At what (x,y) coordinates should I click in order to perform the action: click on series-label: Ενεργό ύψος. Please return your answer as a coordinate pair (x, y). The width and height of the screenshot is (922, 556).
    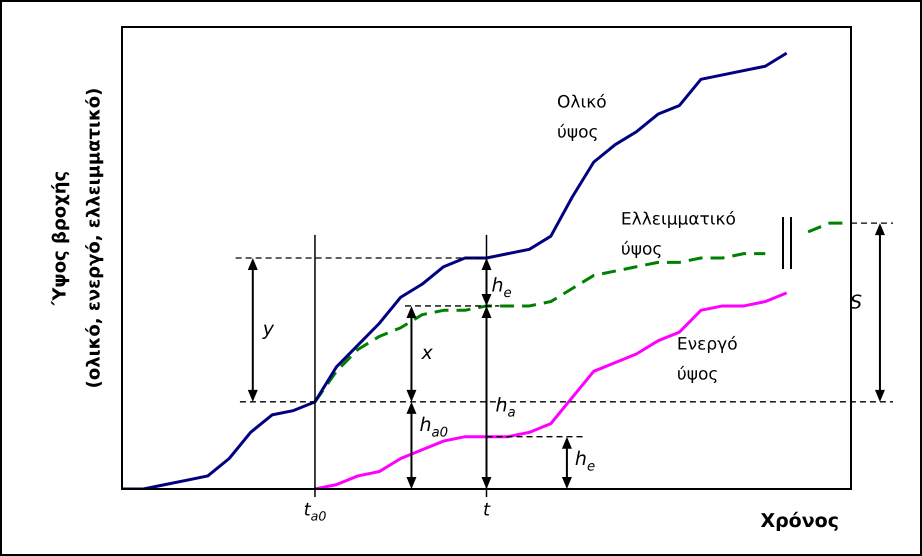
    Looking at the image, I should click on (707, 359).